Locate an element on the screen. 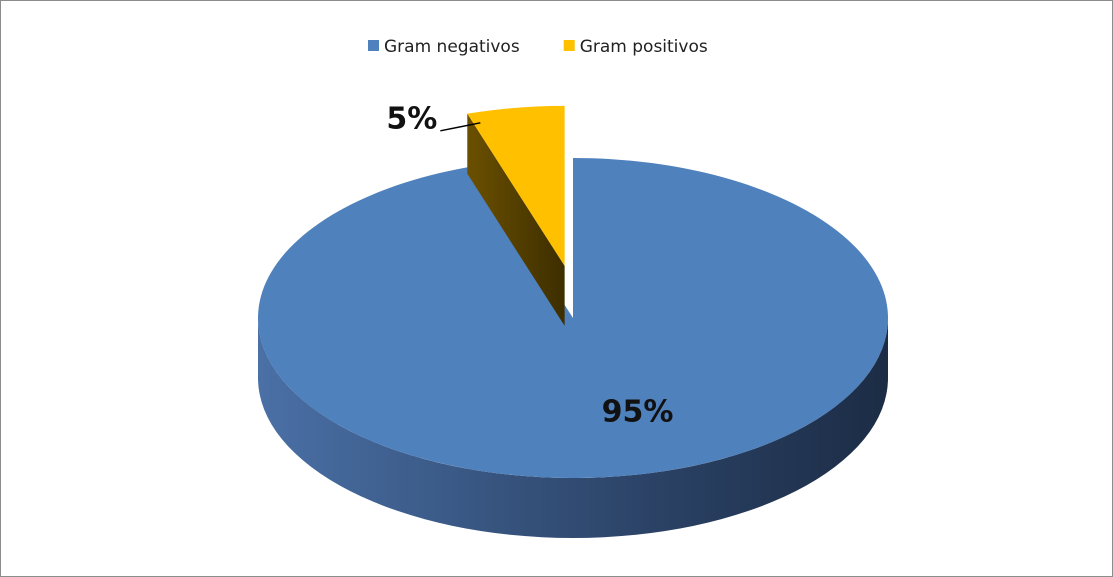 The width and height of the screenshot is (1113, 577). legend-text: Gram negativos is located at coordinates (452, 47).